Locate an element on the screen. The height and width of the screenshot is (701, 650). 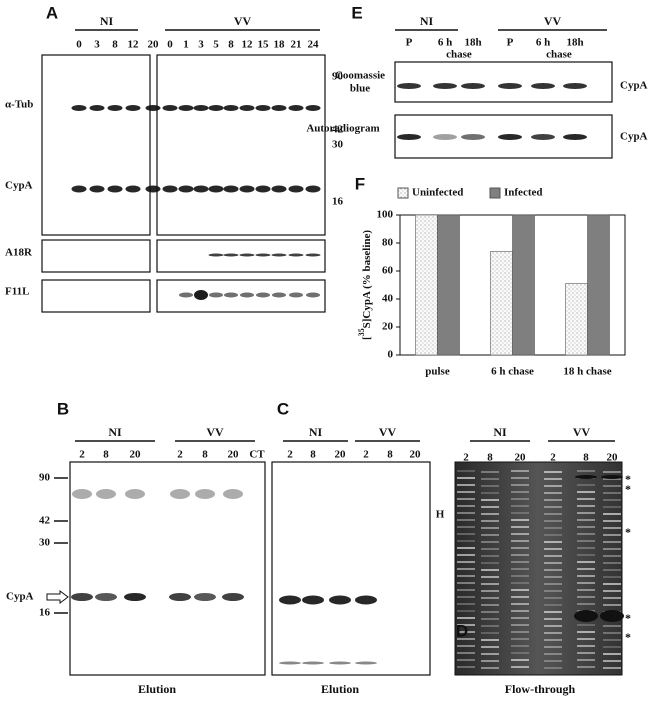
lane-label: 12 is located at coordinates (134, 45).